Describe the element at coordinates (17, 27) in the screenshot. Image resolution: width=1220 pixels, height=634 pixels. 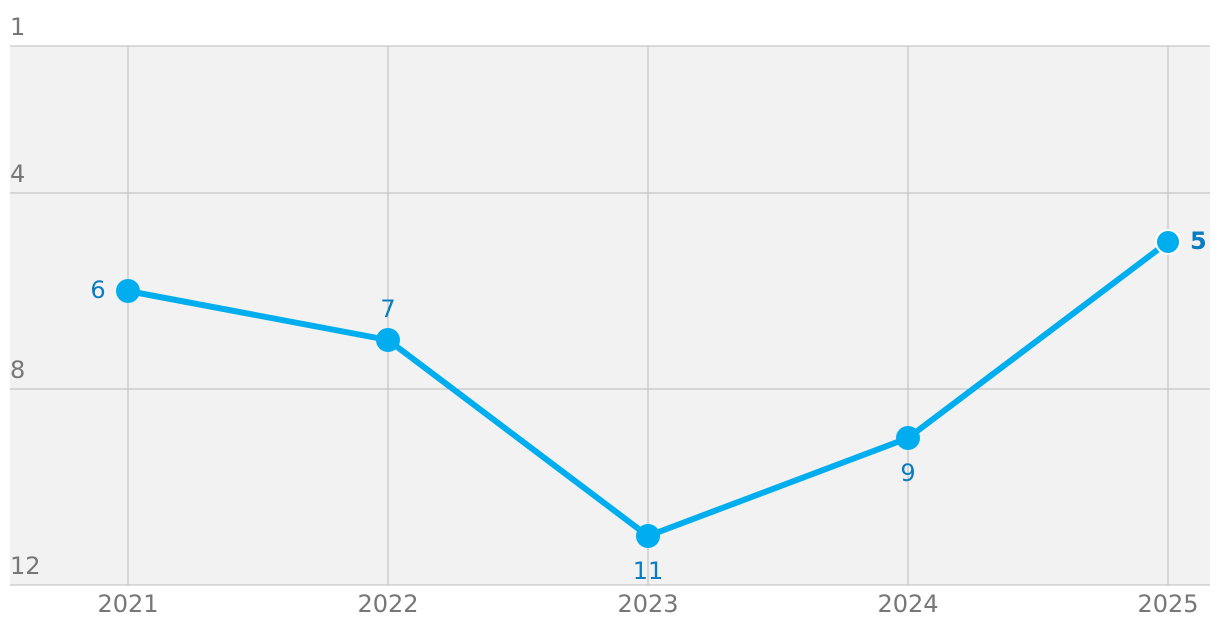
I see `y-tick-label: 1` at that location.